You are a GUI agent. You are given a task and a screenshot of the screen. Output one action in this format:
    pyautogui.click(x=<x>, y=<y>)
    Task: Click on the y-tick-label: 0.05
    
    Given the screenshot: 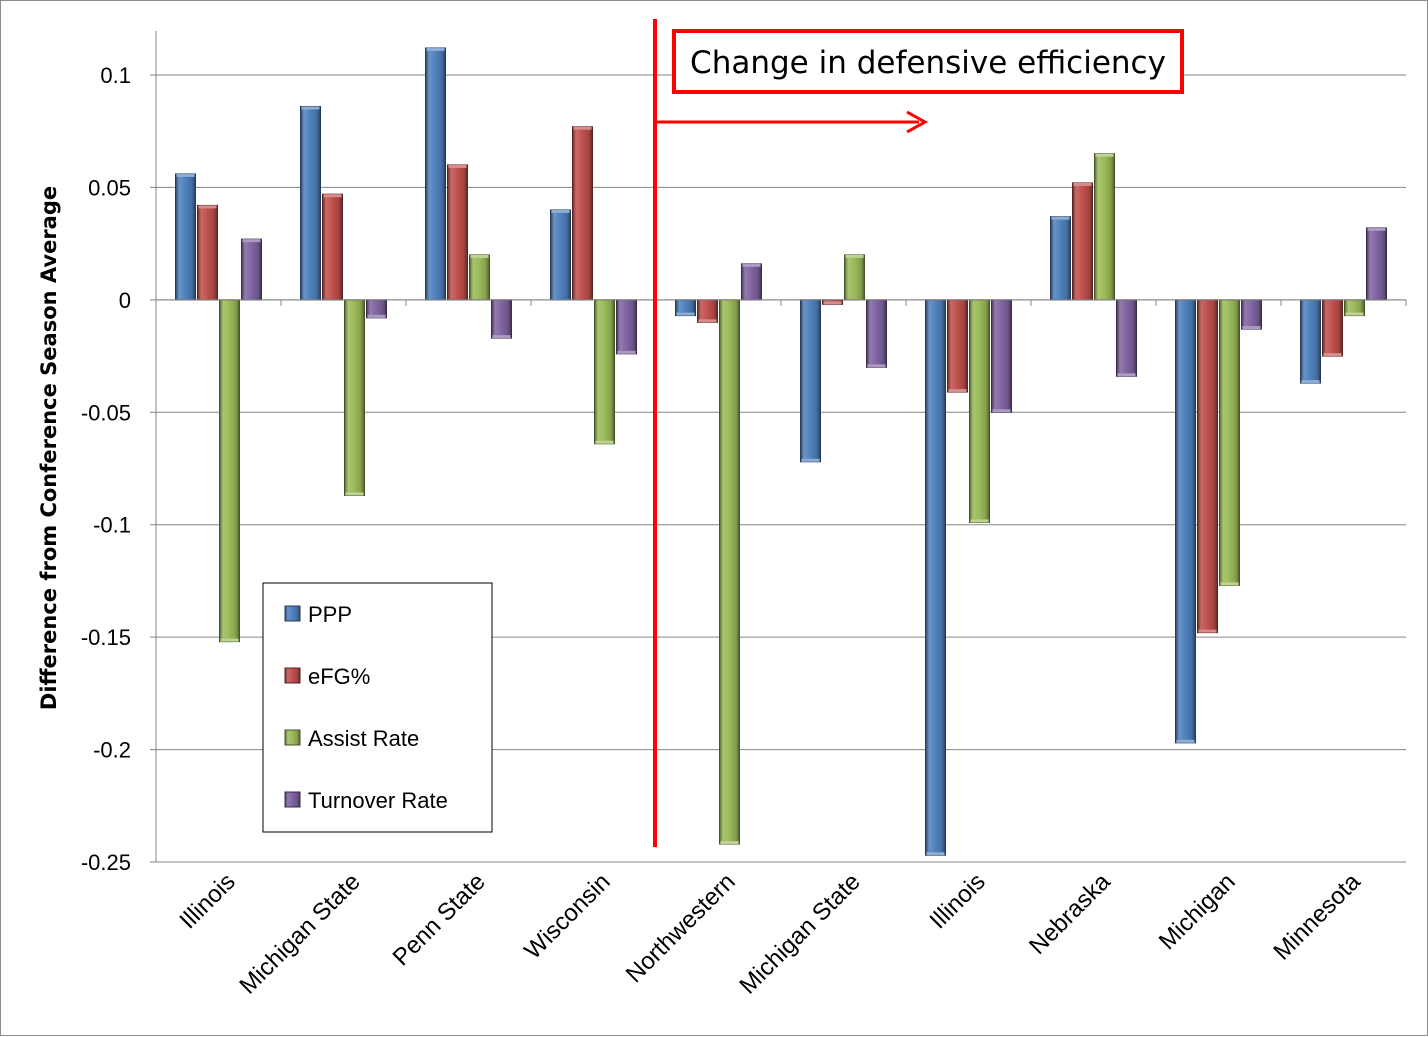 What is the action you would take?
    pyautogui.click(x=109, y=187)
    